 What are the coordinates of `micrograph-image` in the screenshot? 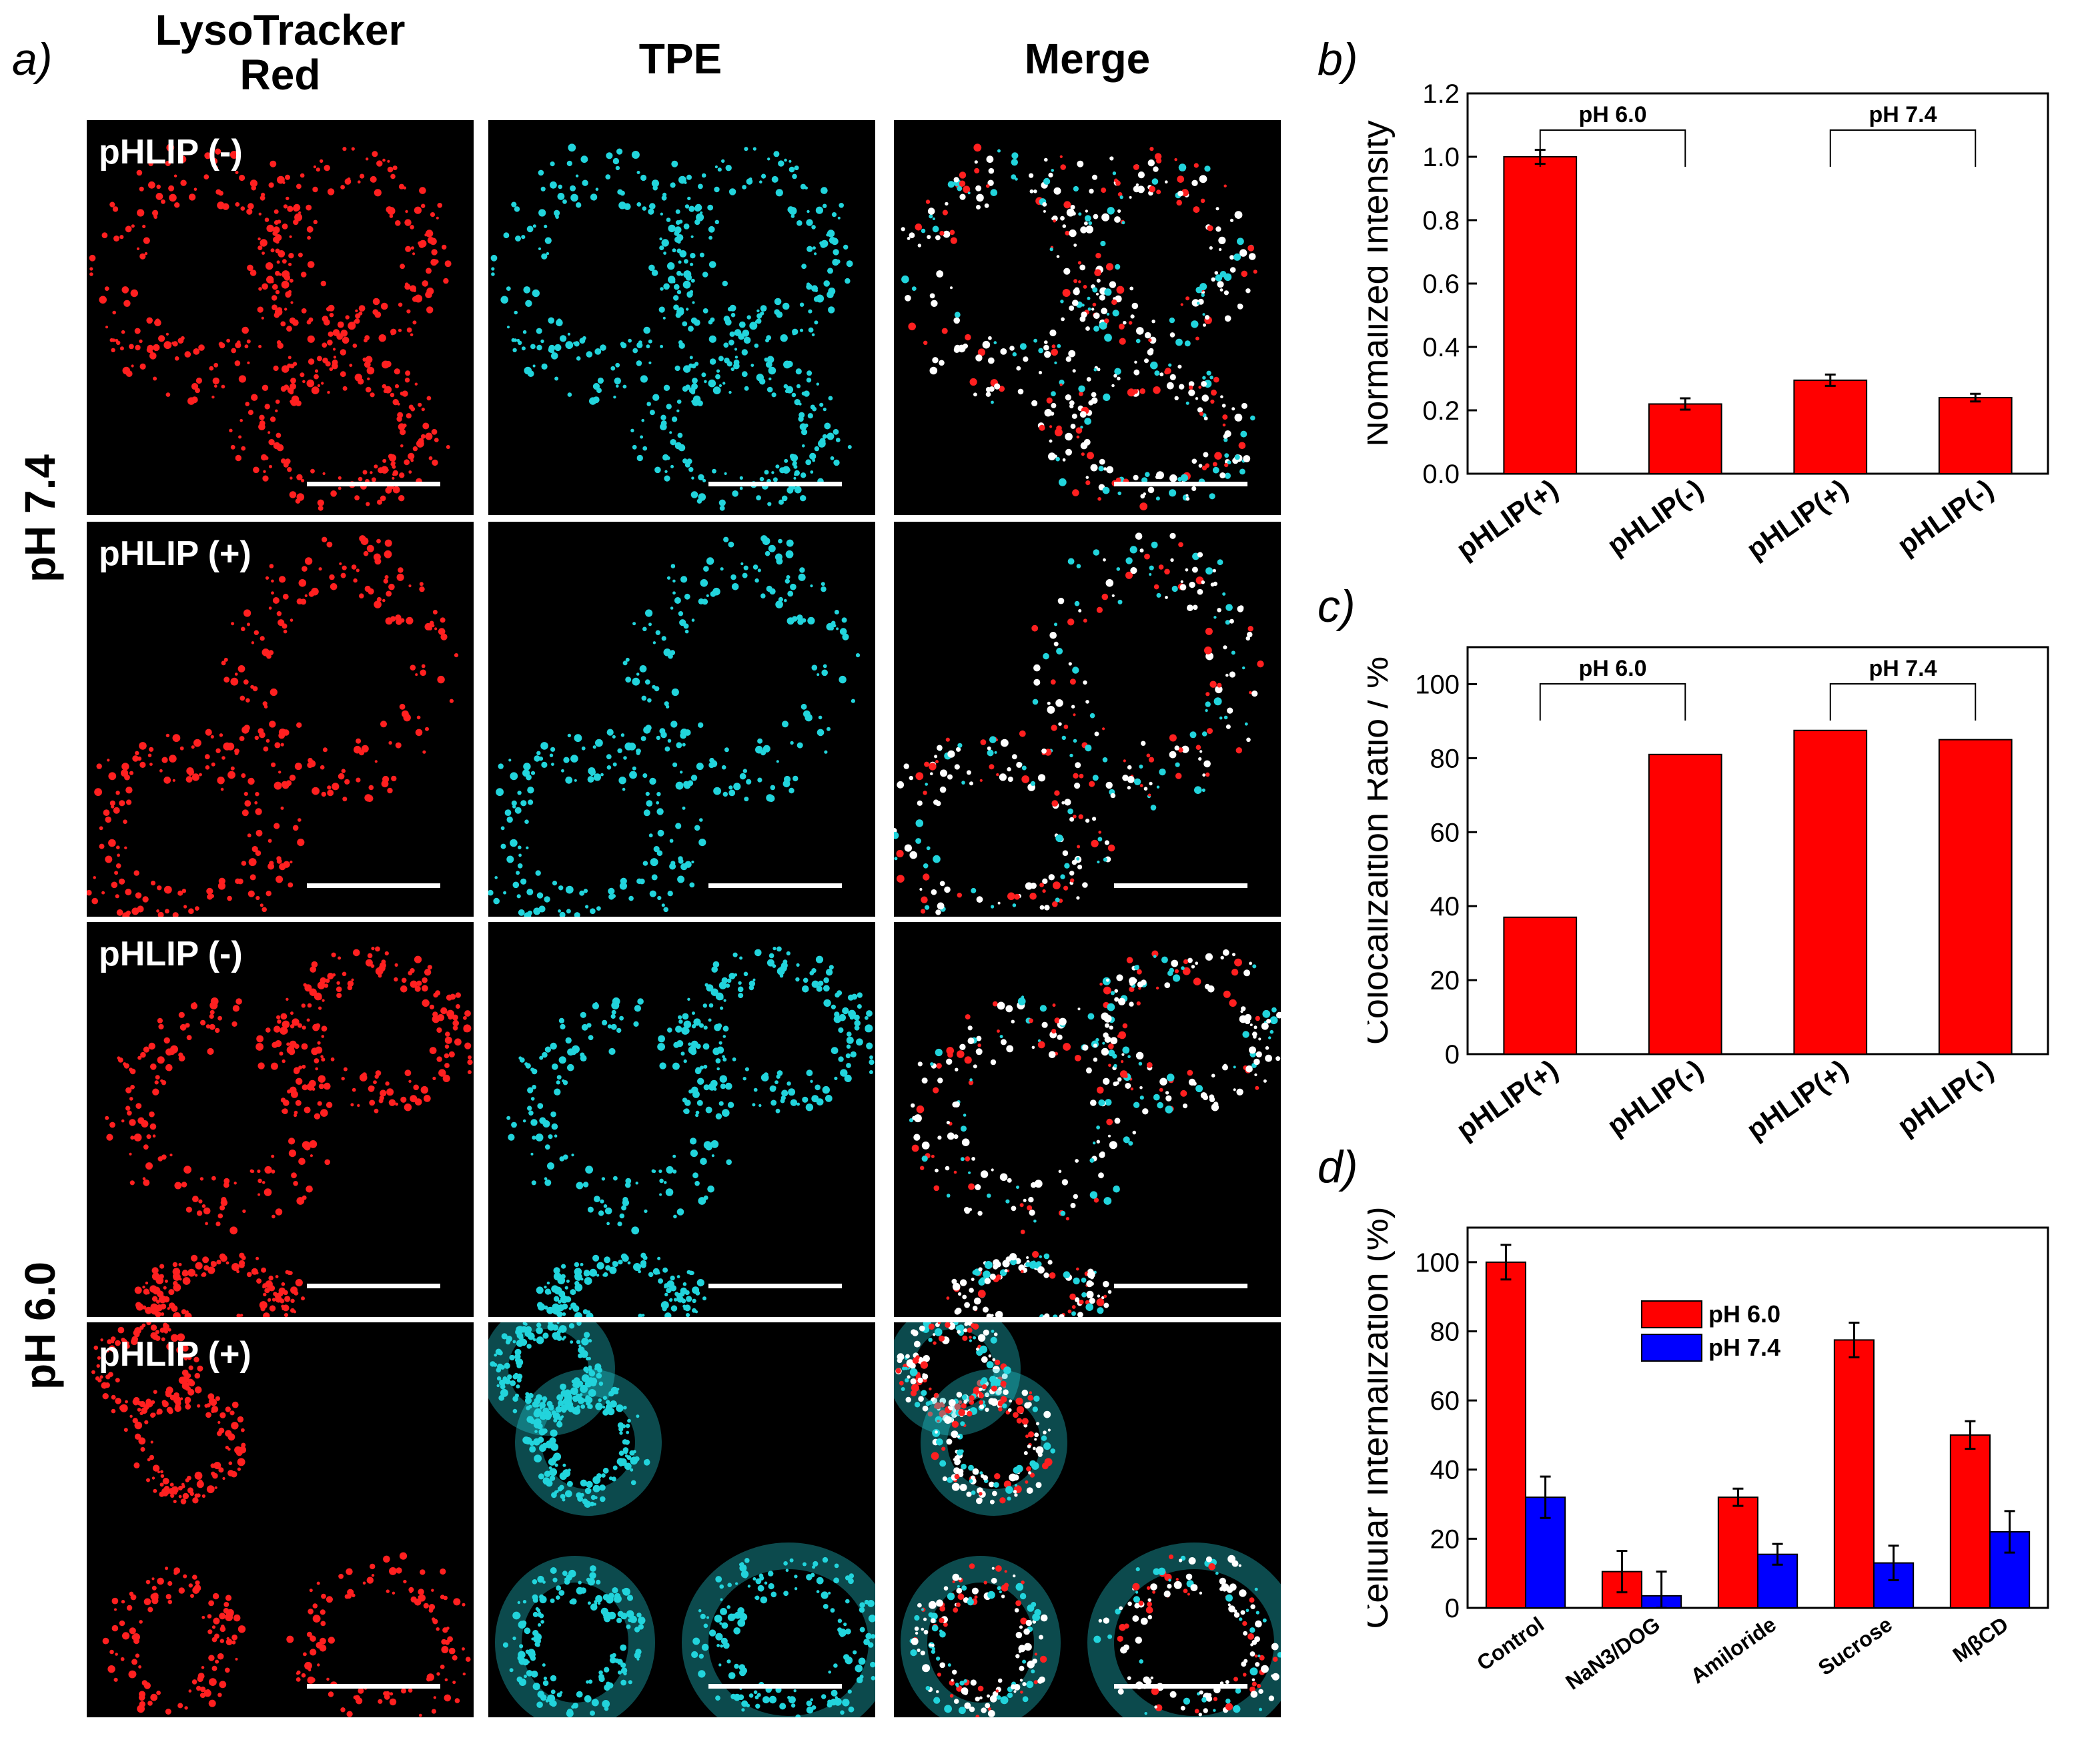 It's located at (289, 1131).